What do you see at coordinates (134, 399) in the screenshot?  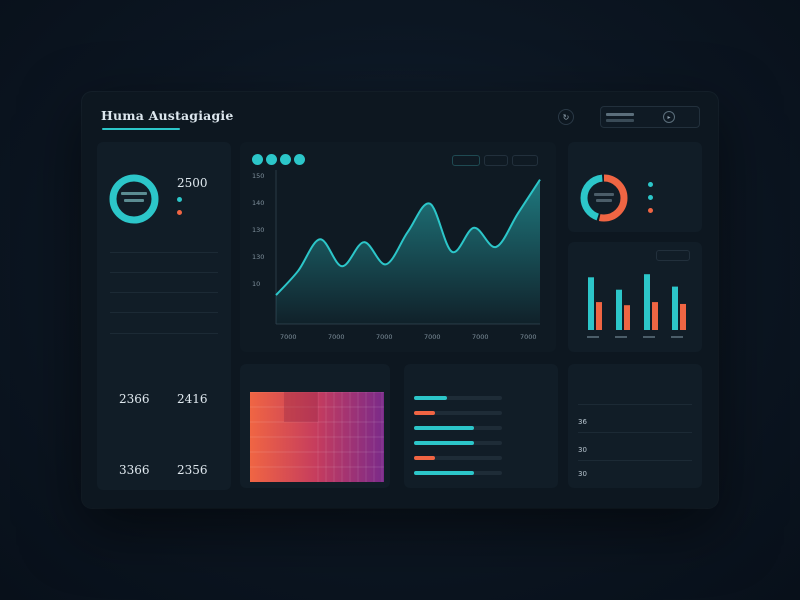 I see `stat-value: 2366` at bounding box center [134, 399].